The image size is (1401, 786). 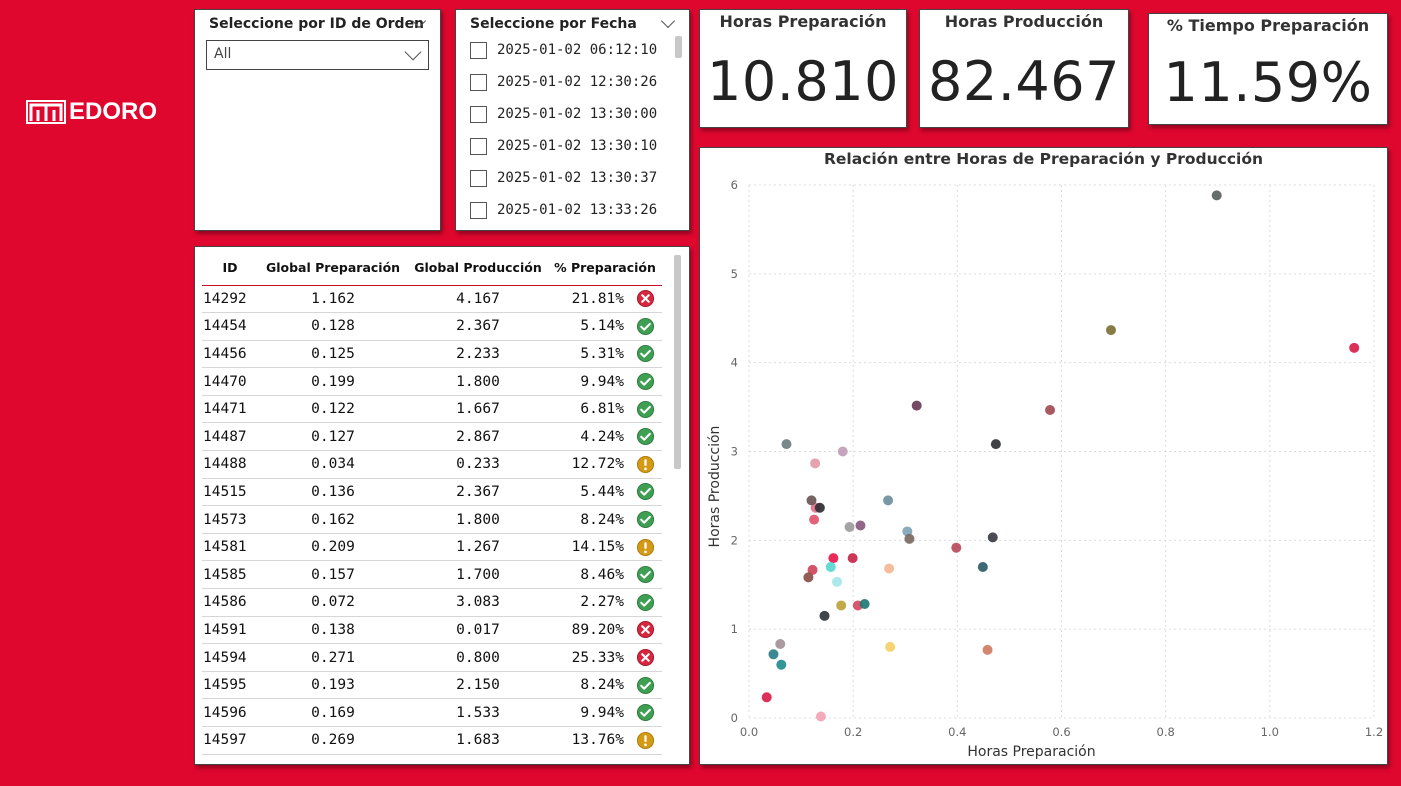 I want to click on table-row: 14292 1.162 4.167 21.81%, so click(x=432, y=299).